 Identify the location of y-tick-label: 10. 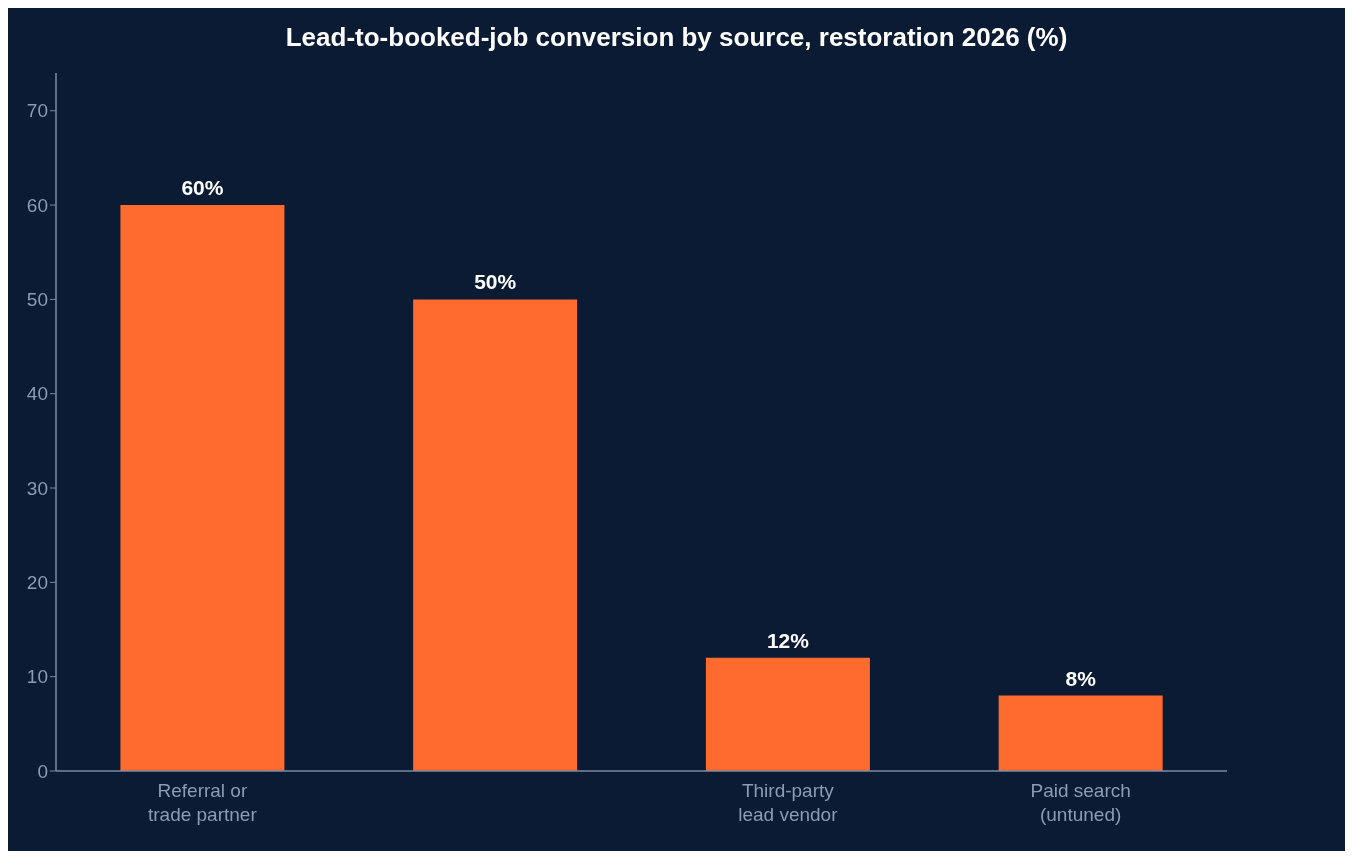
(37, 677).